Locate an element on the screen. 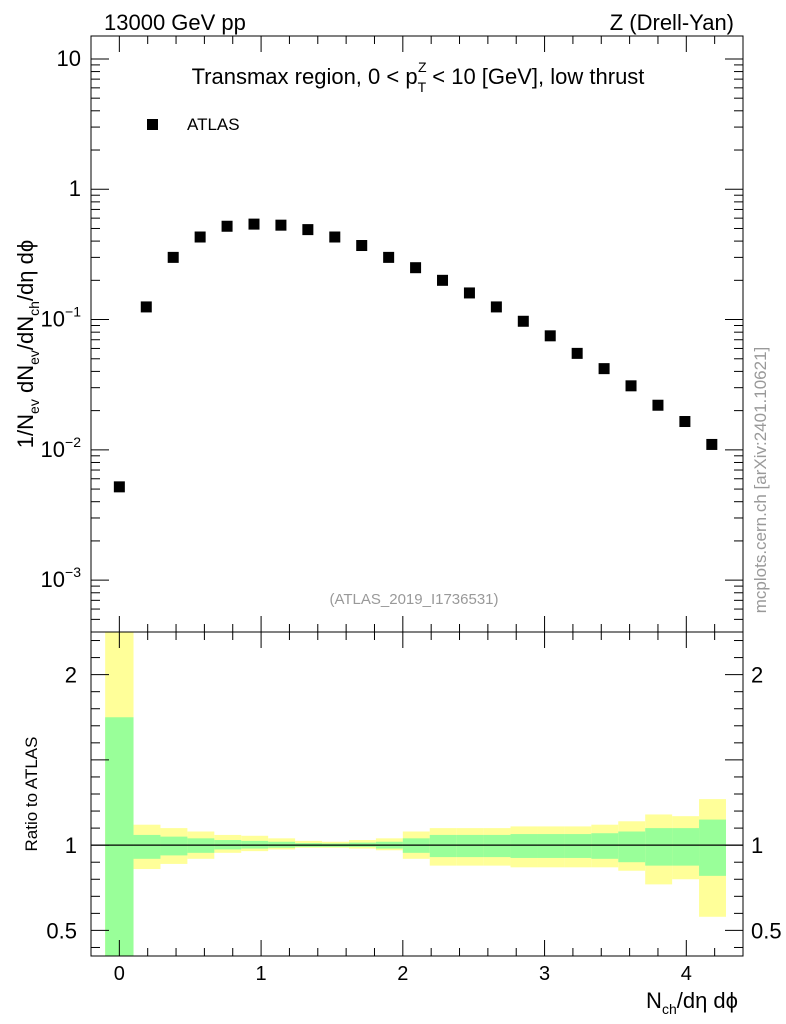 This screenshot has width=786, height=1024. legend-label: ATLAS is located at coordinates (213, 124).